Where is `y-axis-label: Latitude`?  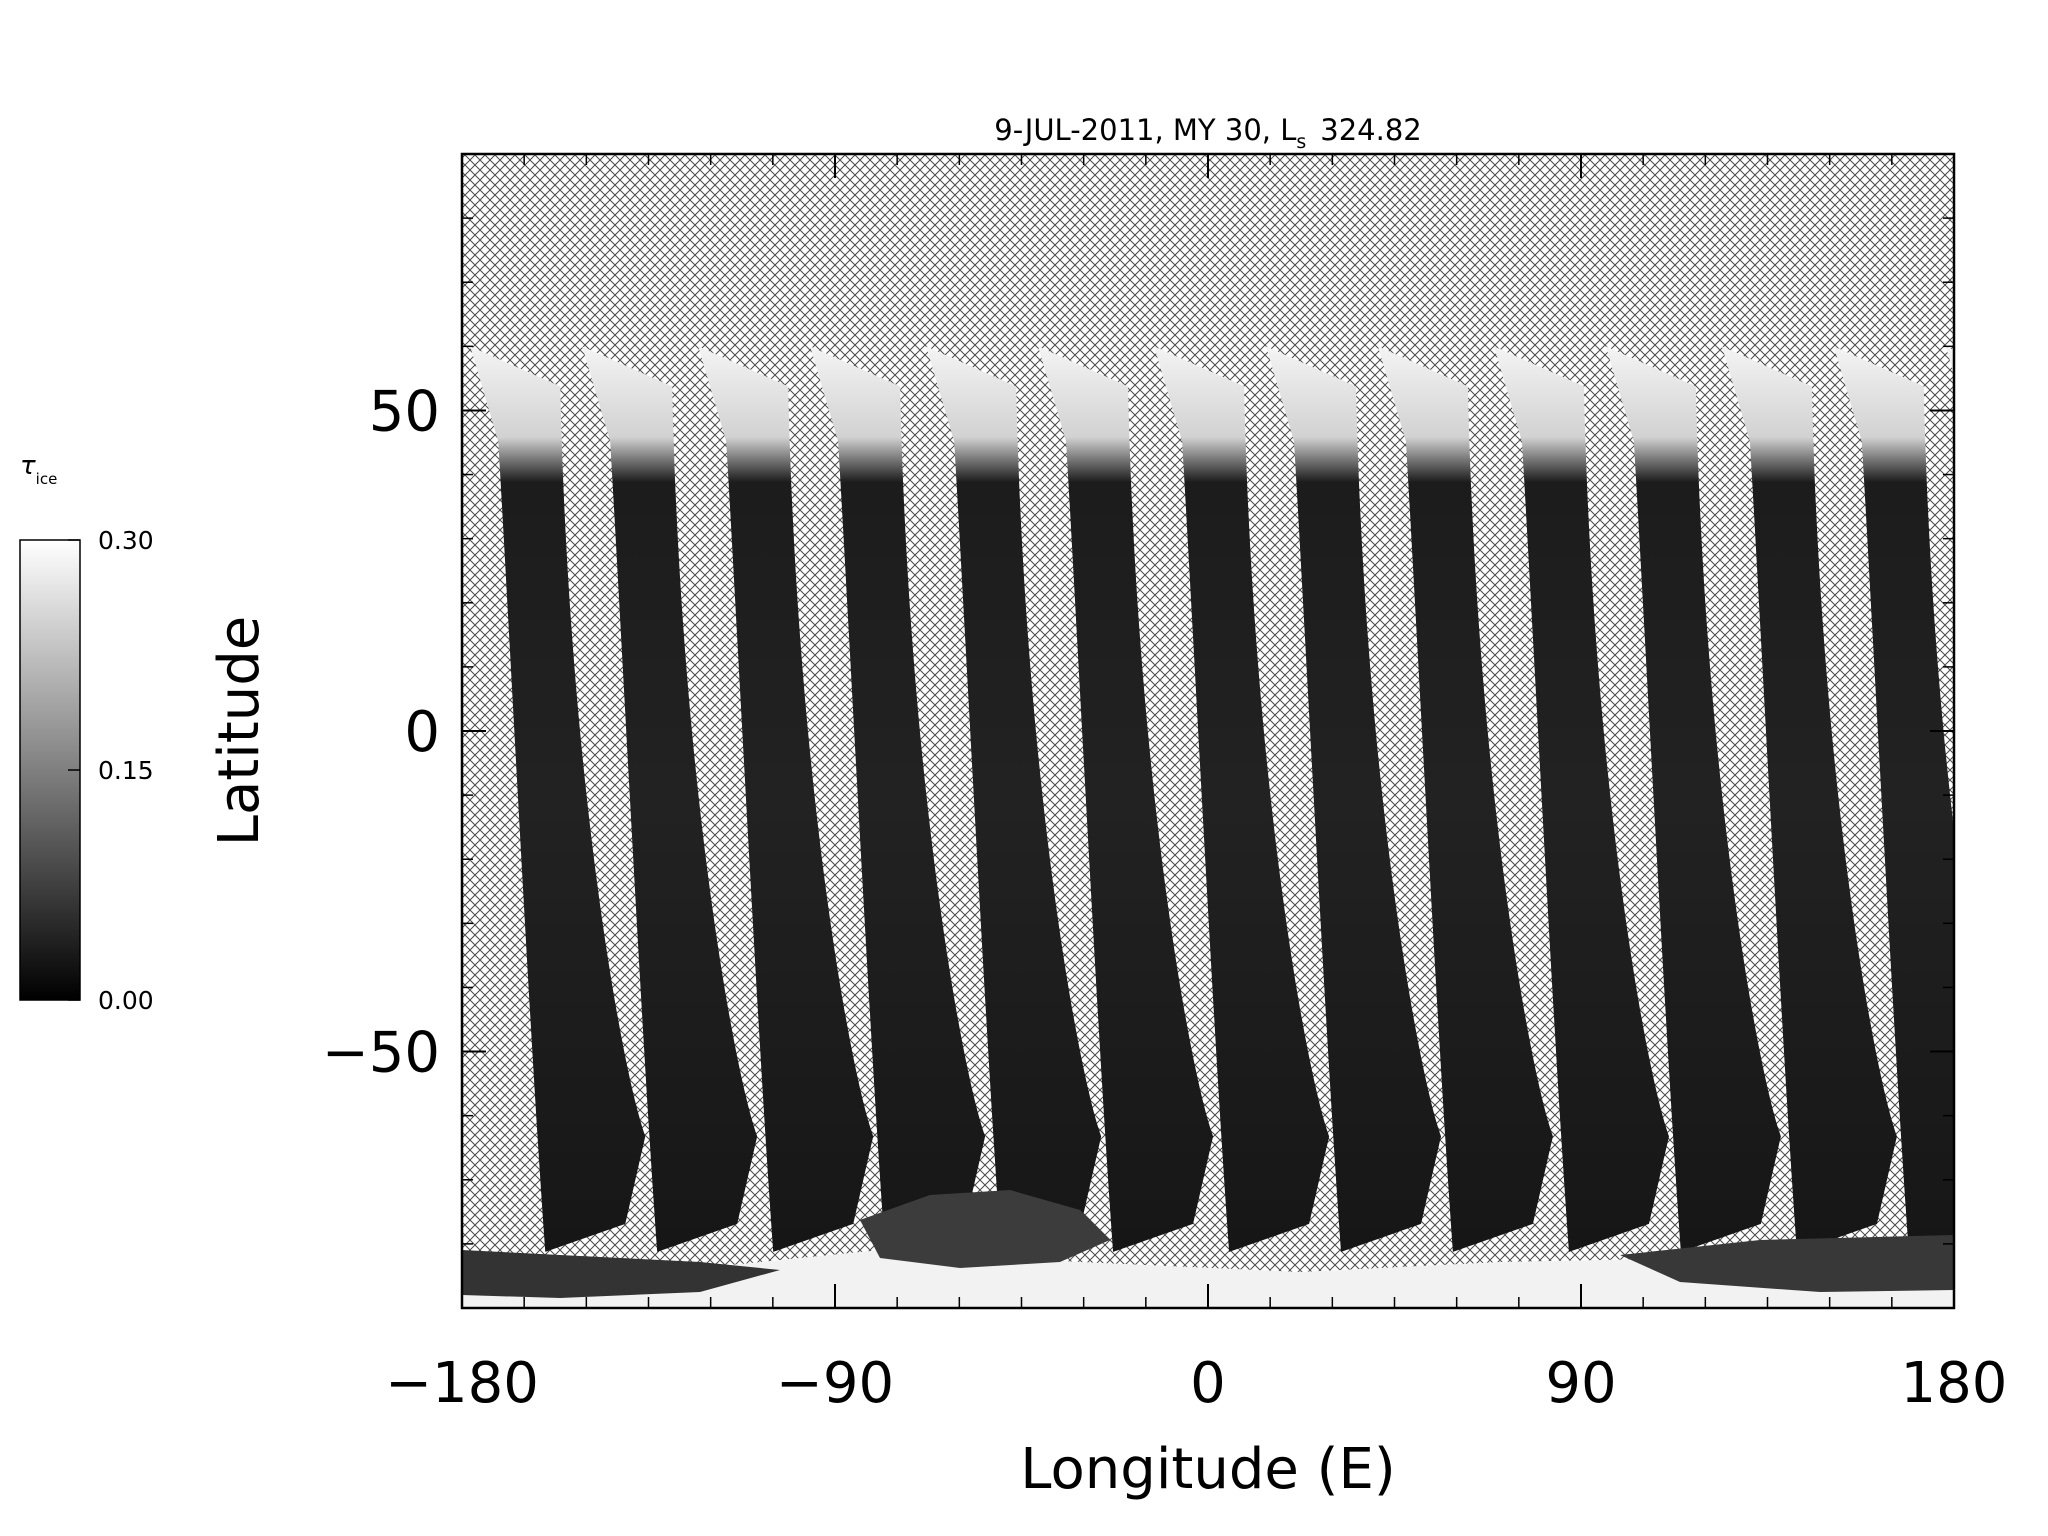
y-axis-label: Latitude is located at coordinates (239, 731).